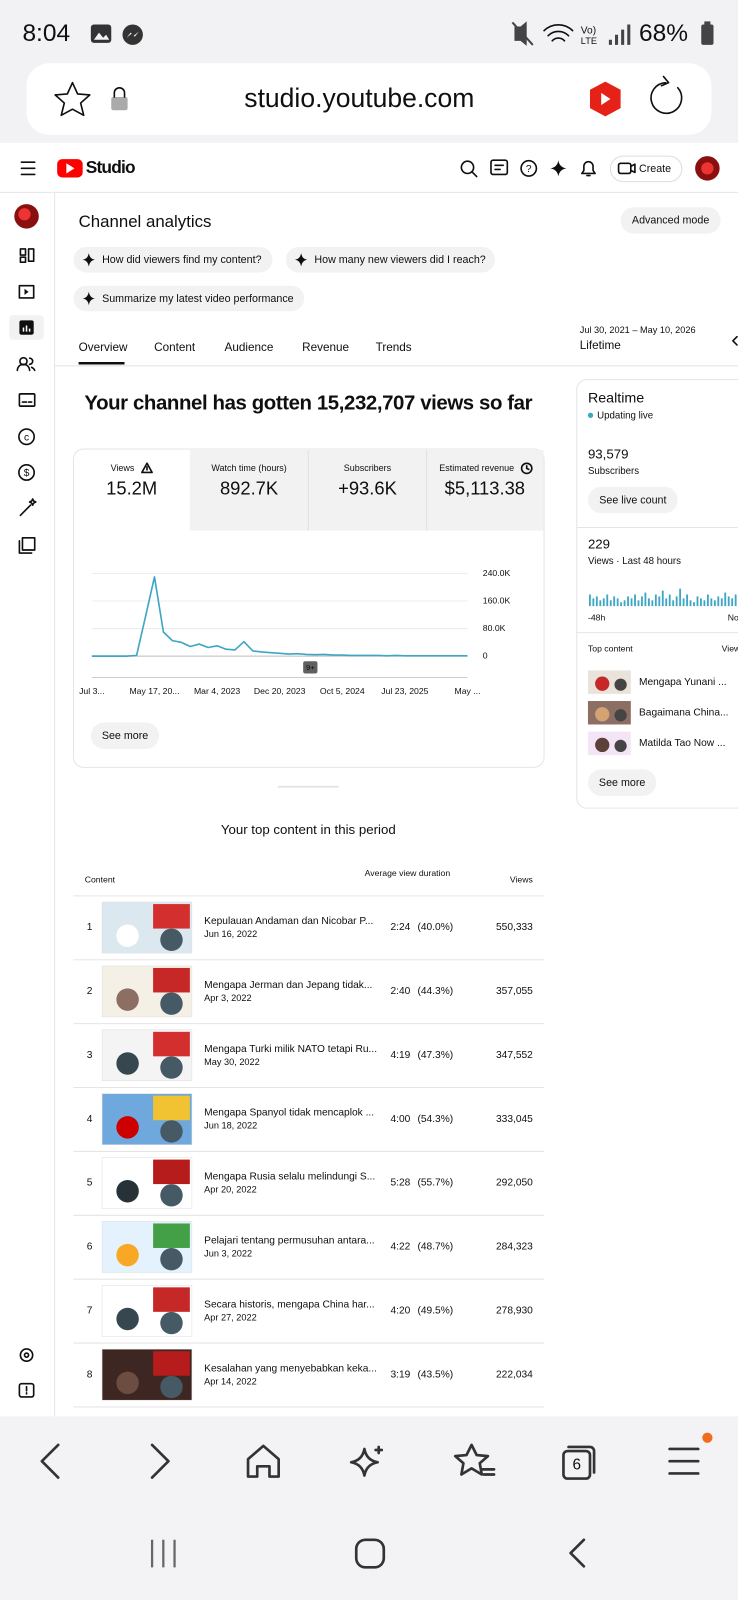  Describe the element at coordinates (366, 1461) in the screenshot. I see `assistant-button` at that location.